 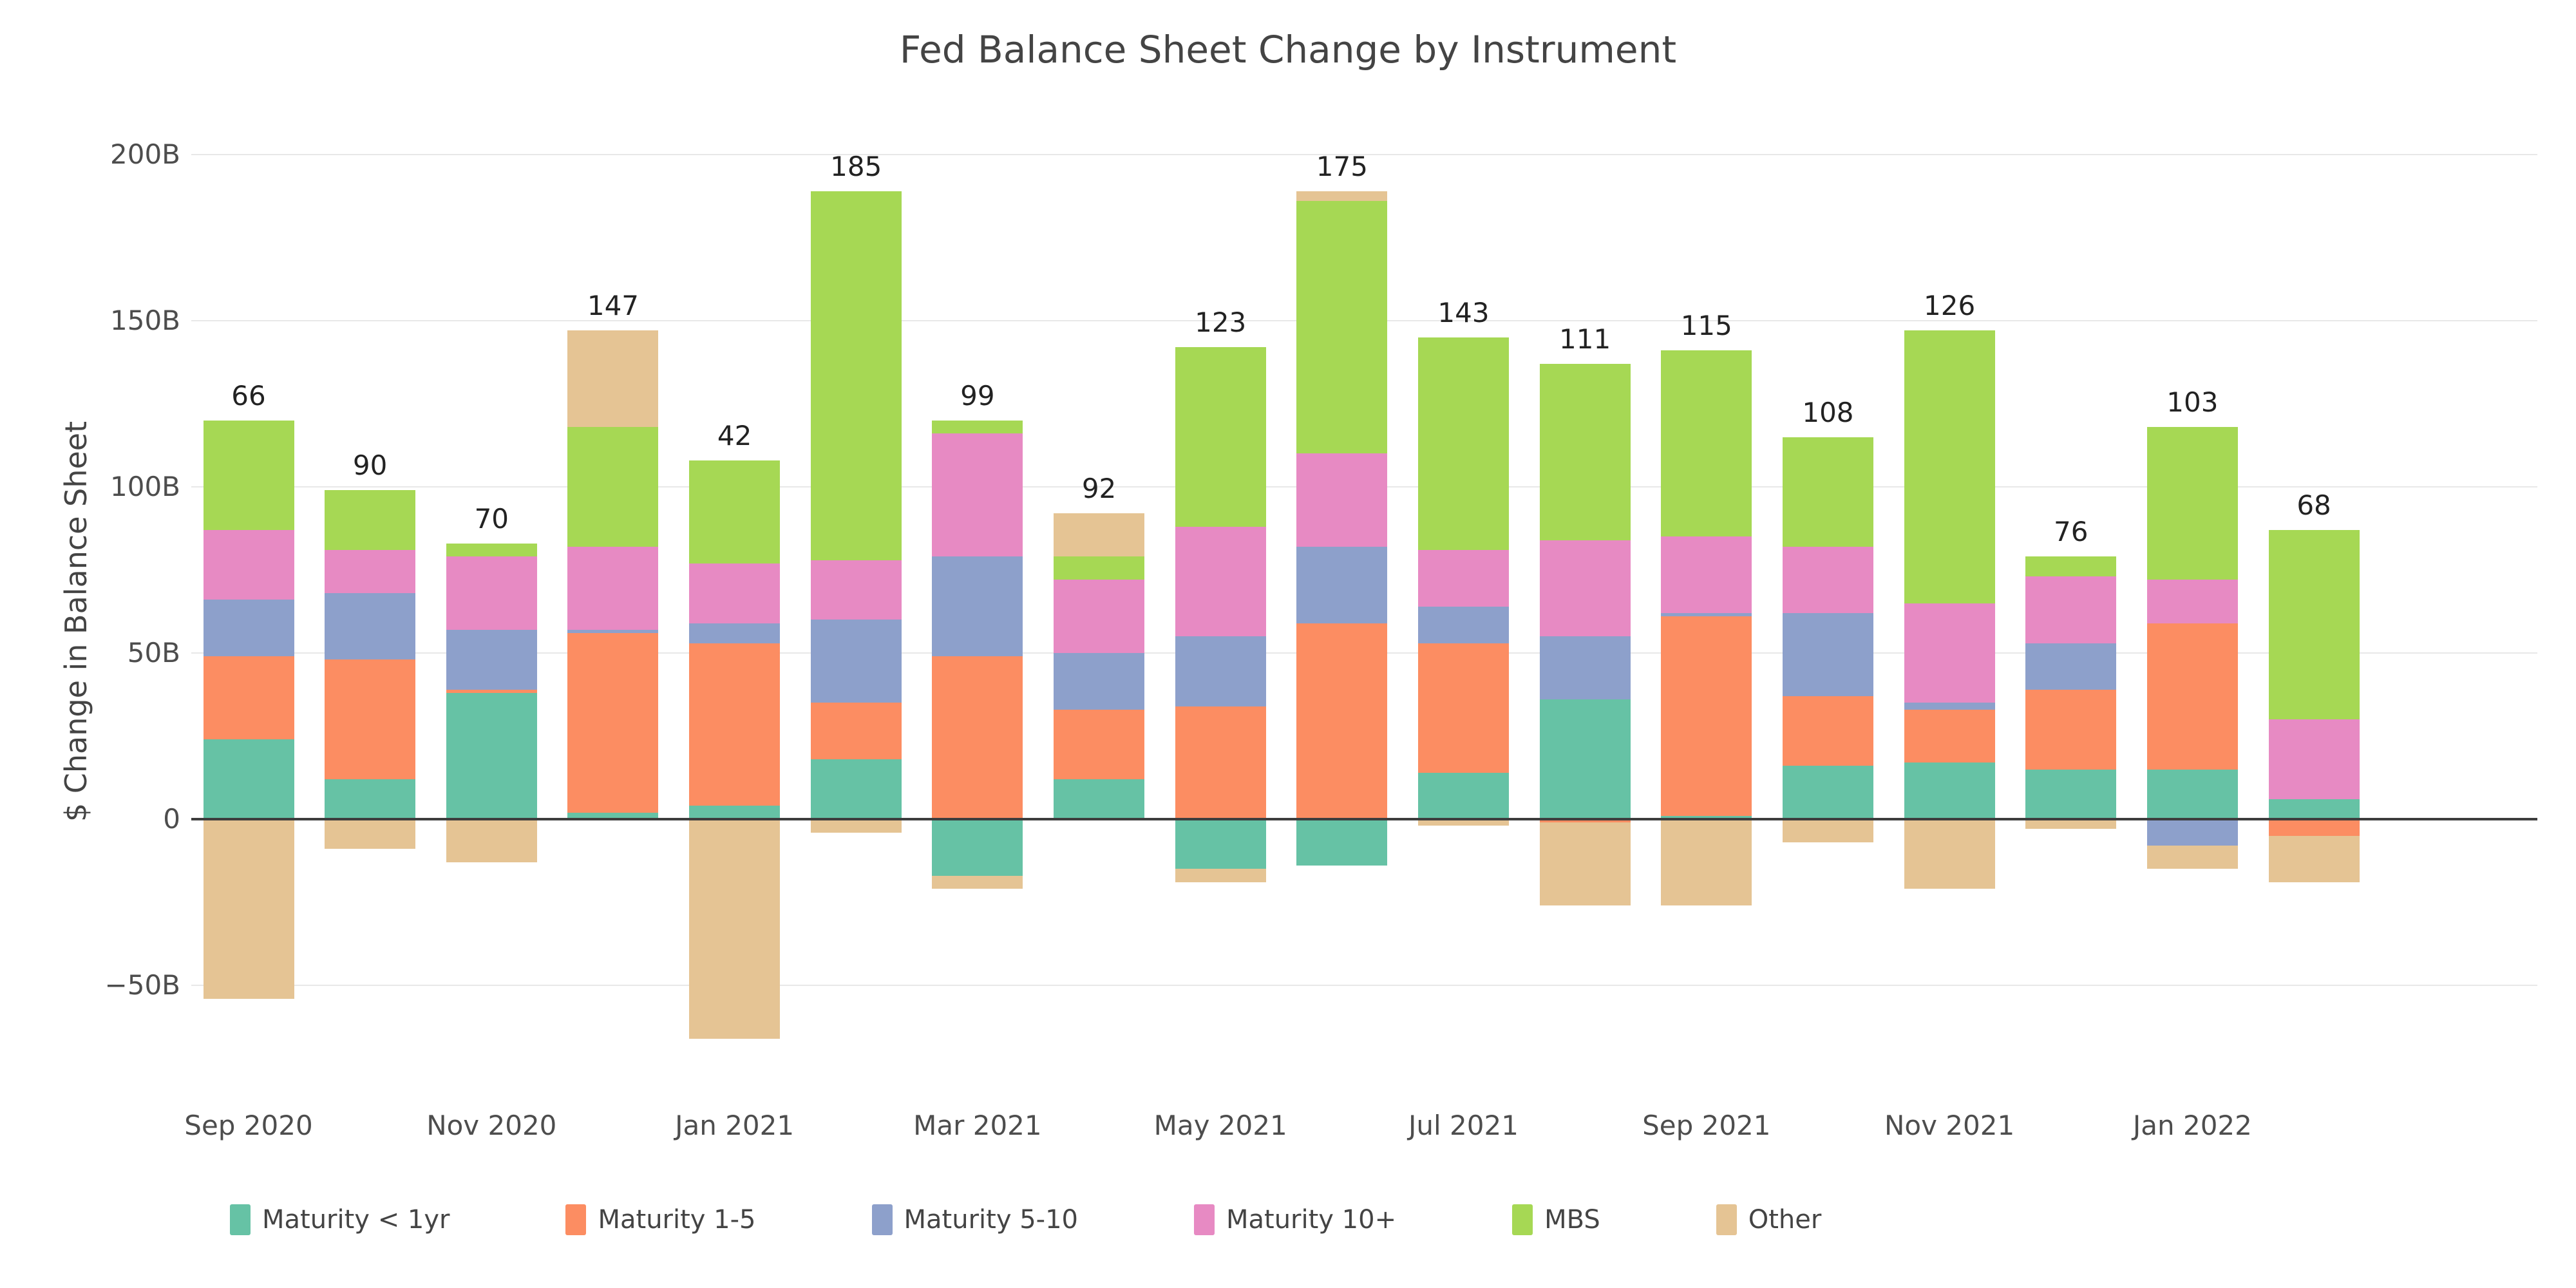 I want to click on legend-item-maturity-lt-1yr: Maturity < 1yr, so click(x=340, y=1220).